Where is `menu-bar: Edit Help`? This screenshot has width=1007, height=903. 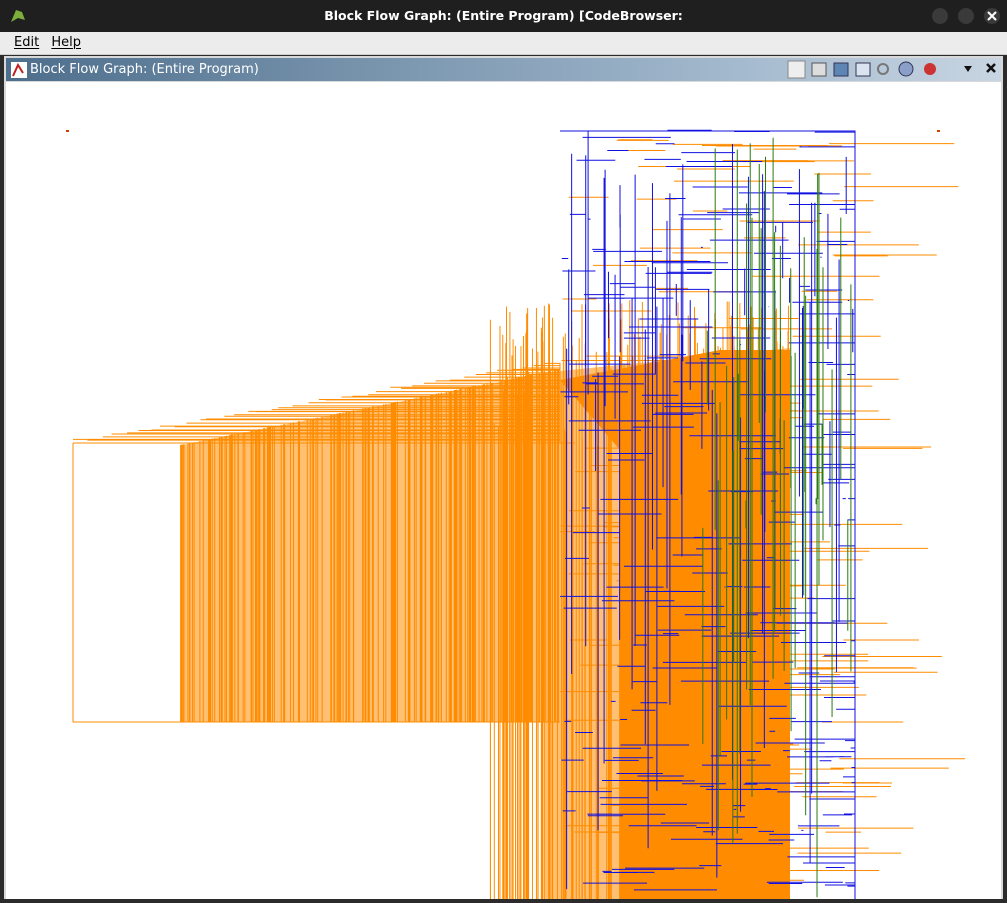
menu-bar: Edit Help is located at coordinates (503, 43).